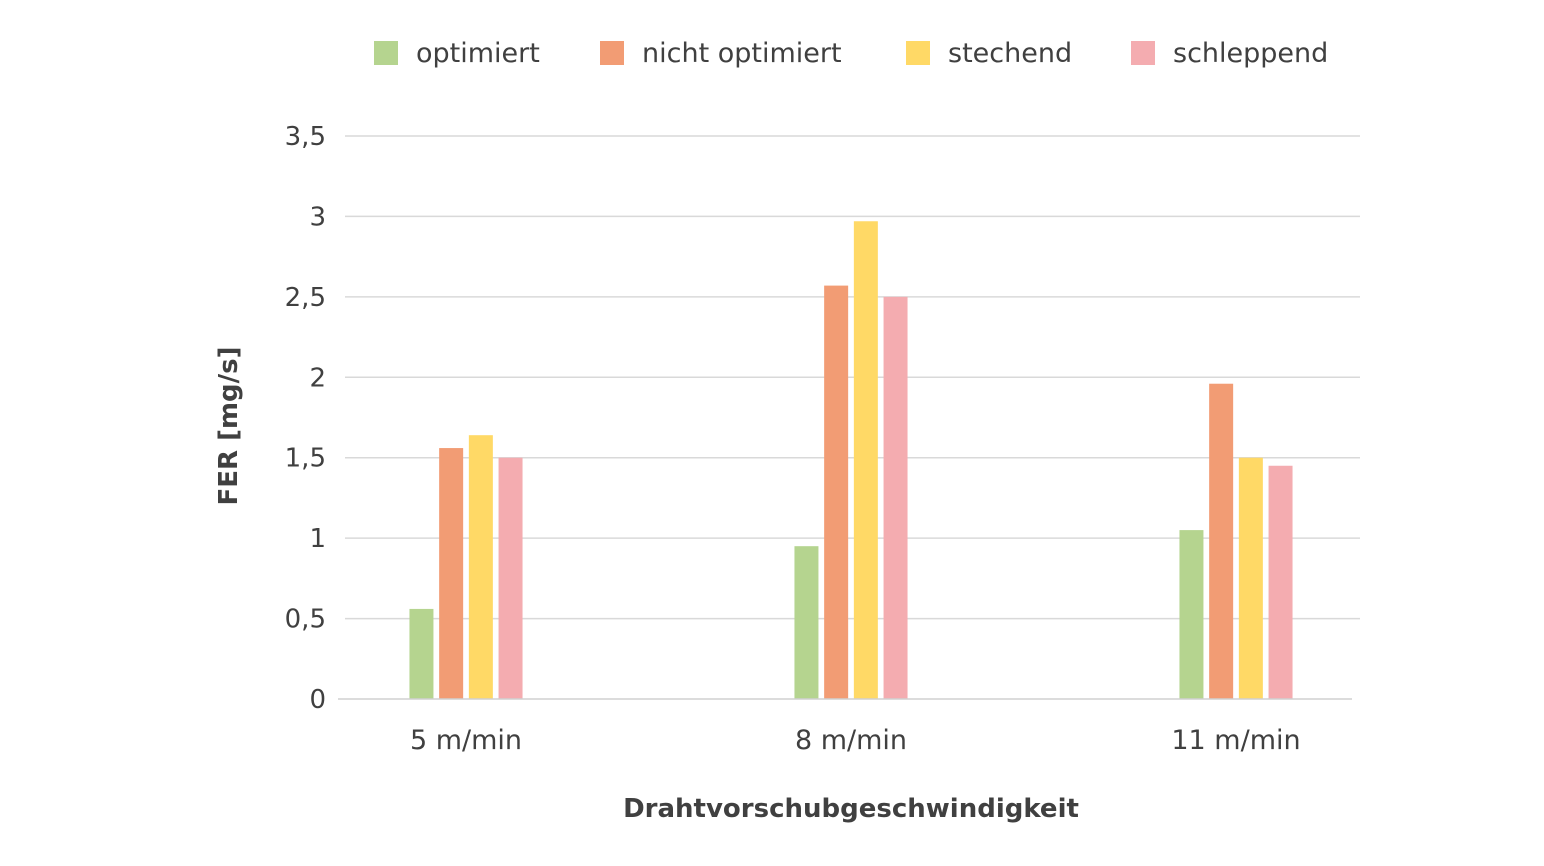  Describe the element at coordinates (305, 620) in the screenshot. I see `y-tick-label: 0,5` at that location.